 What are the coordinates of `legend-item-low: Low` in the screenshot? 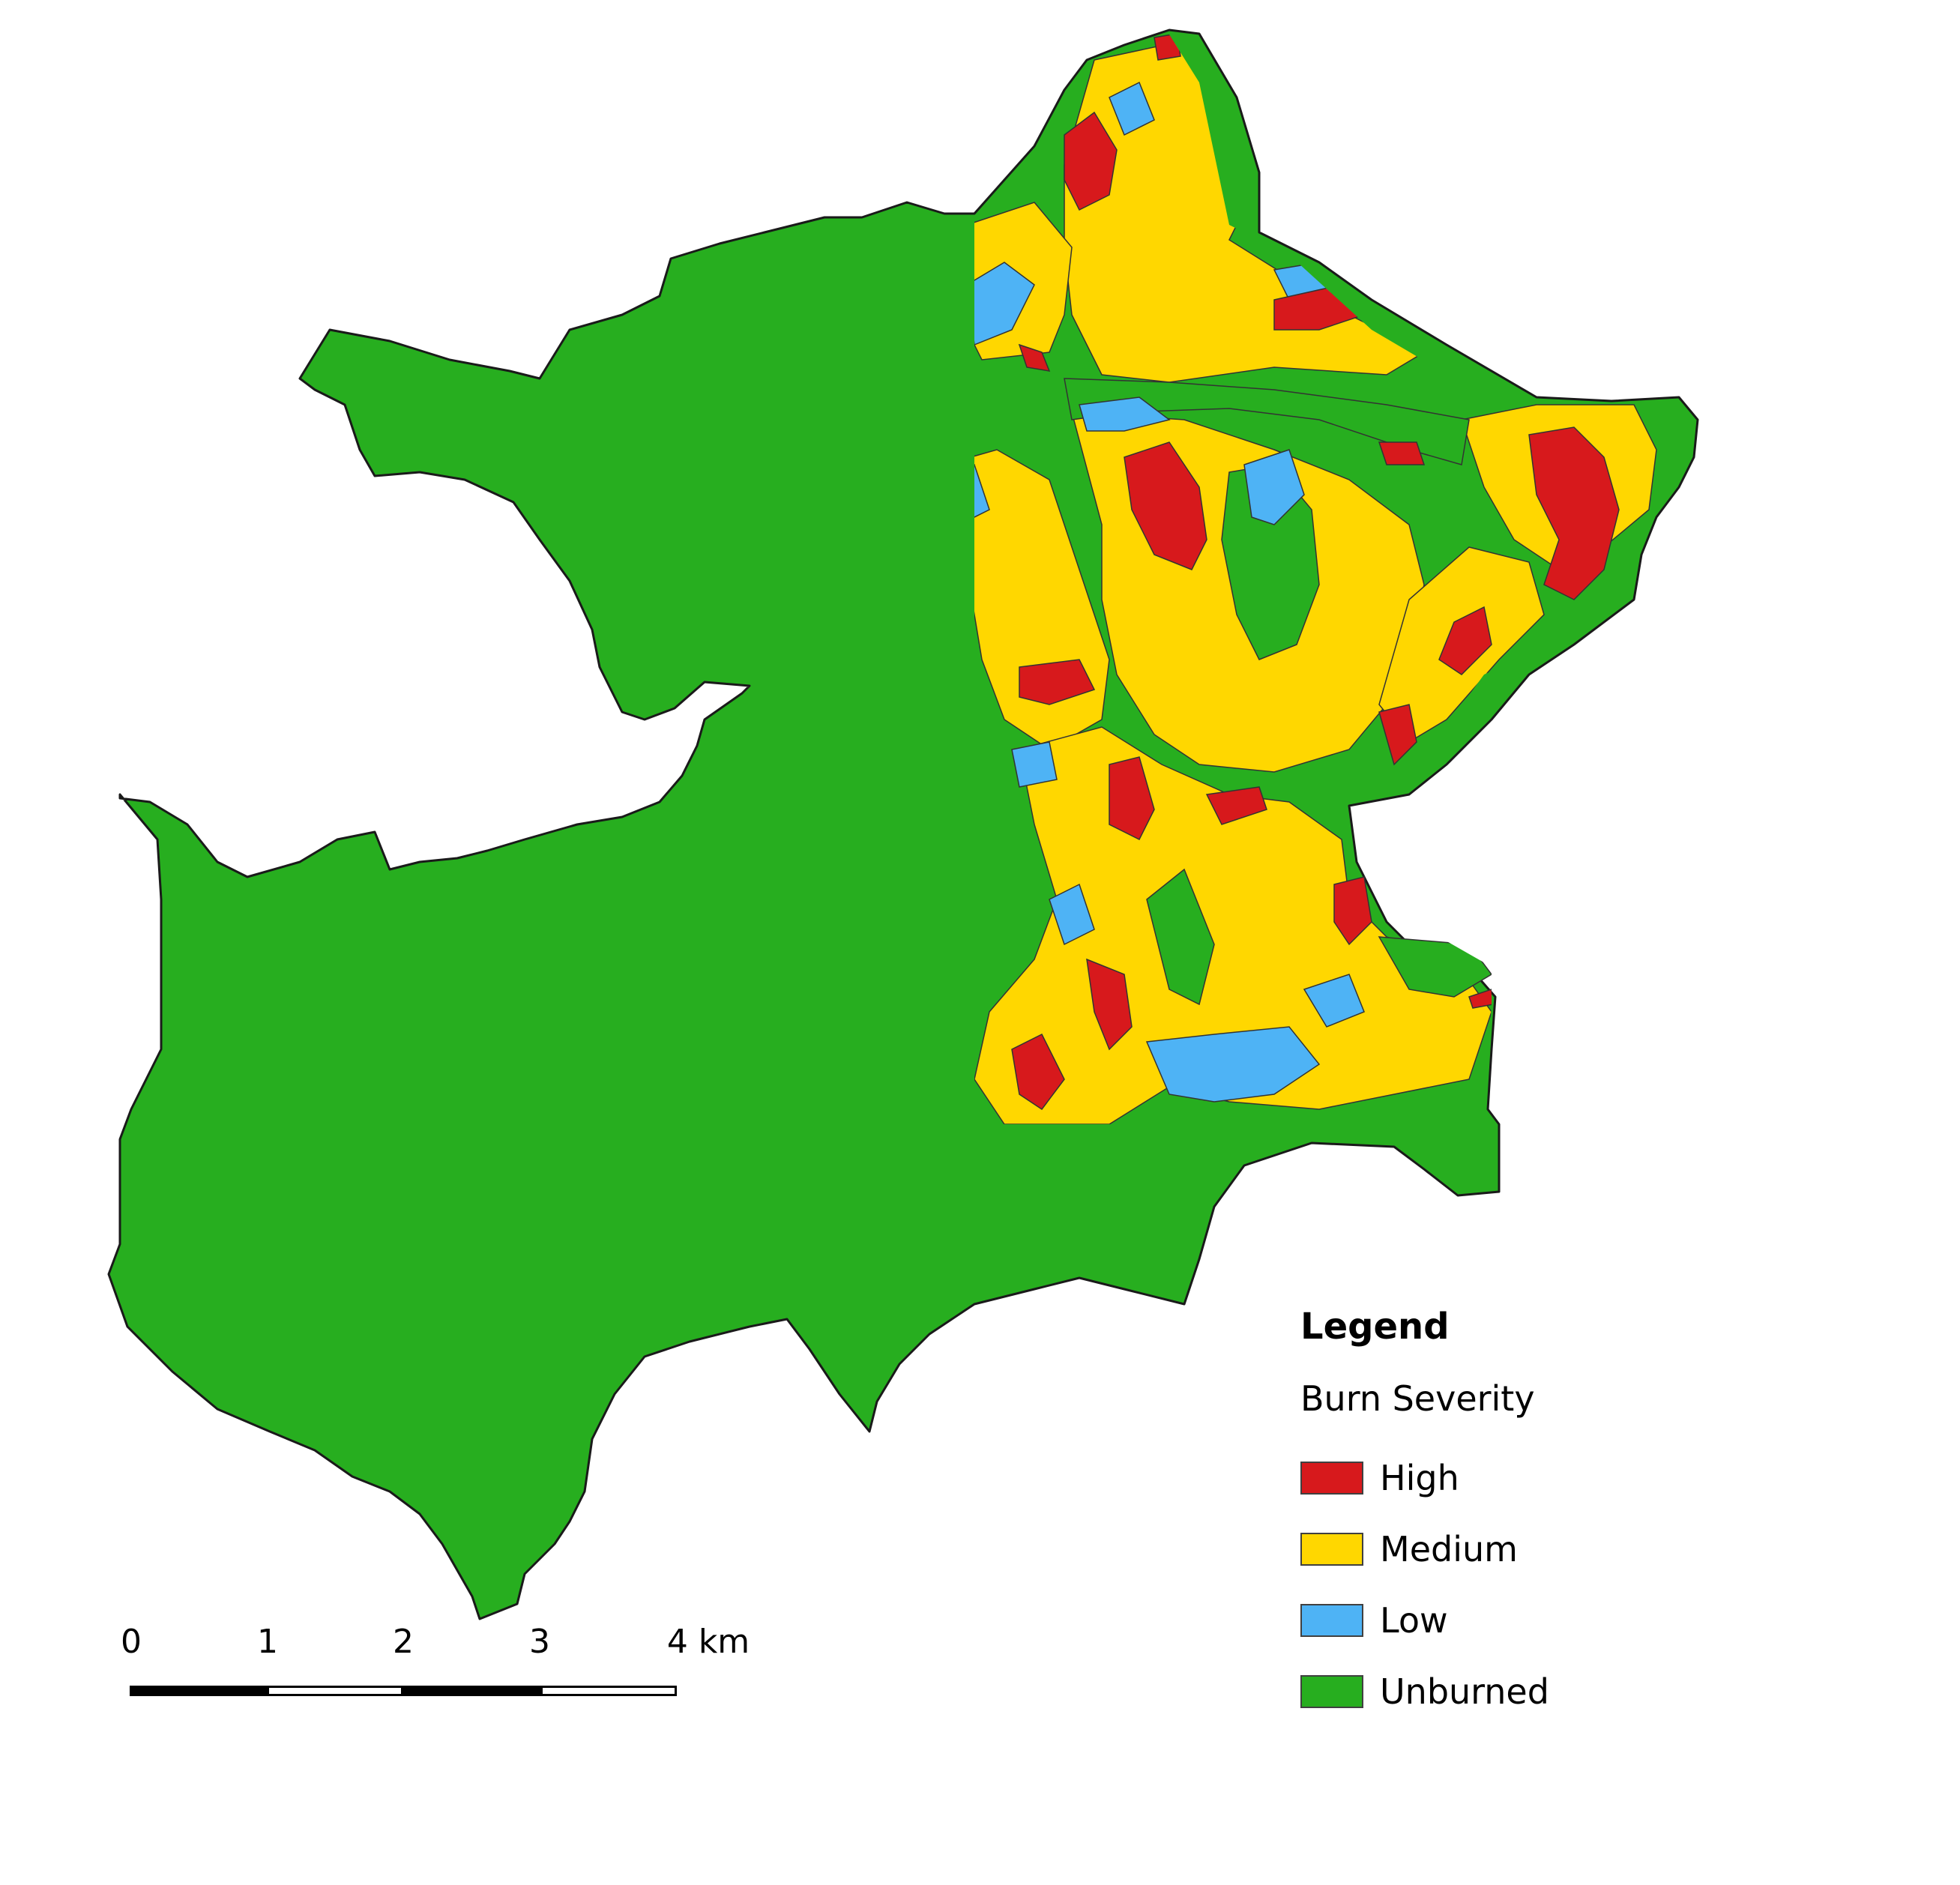 It's located at (1525, 1620).